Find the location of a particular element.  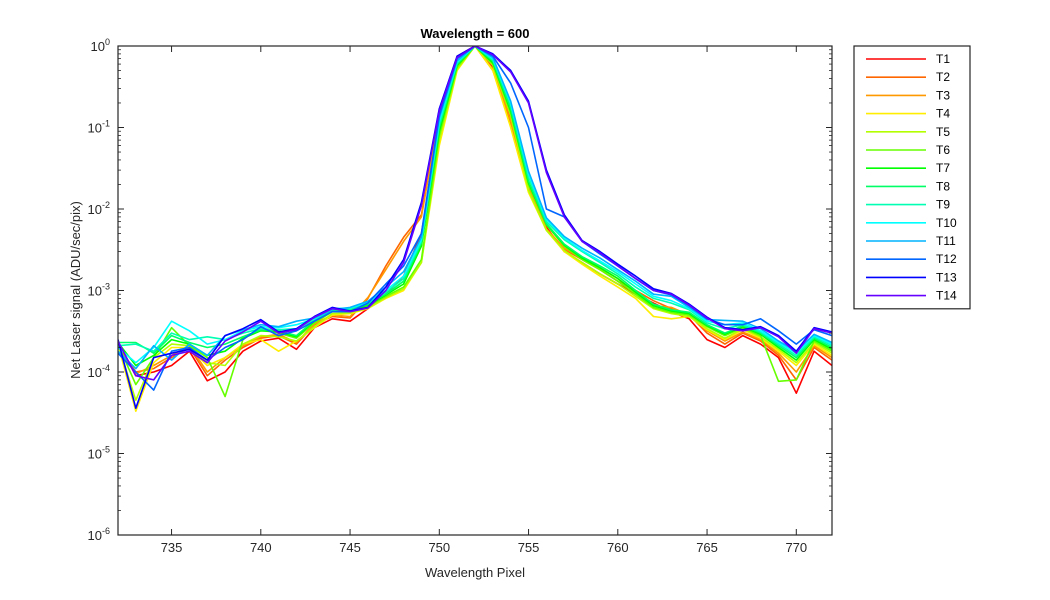

legend-box is located at coordinates (912, 177).